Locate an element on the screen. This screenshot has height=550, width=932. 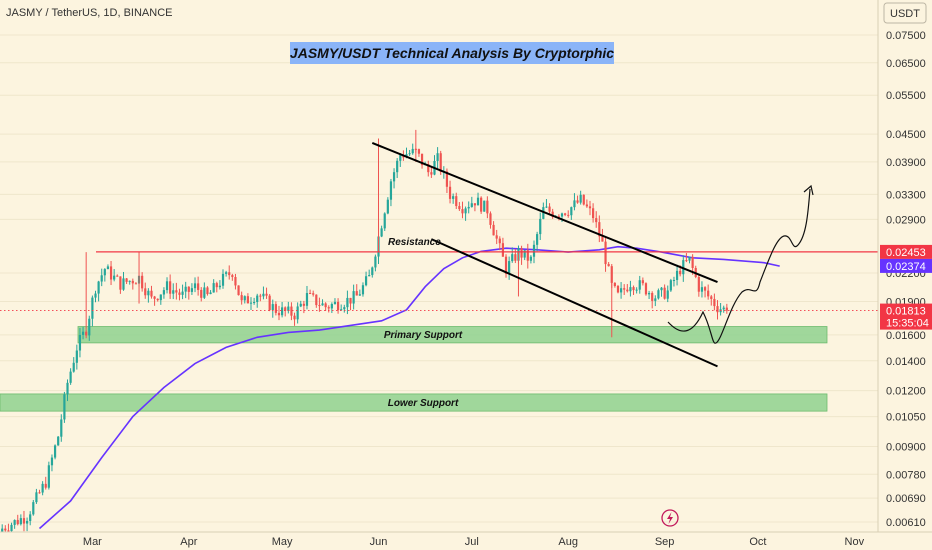
currency-box is located at coordinates (905, 13).